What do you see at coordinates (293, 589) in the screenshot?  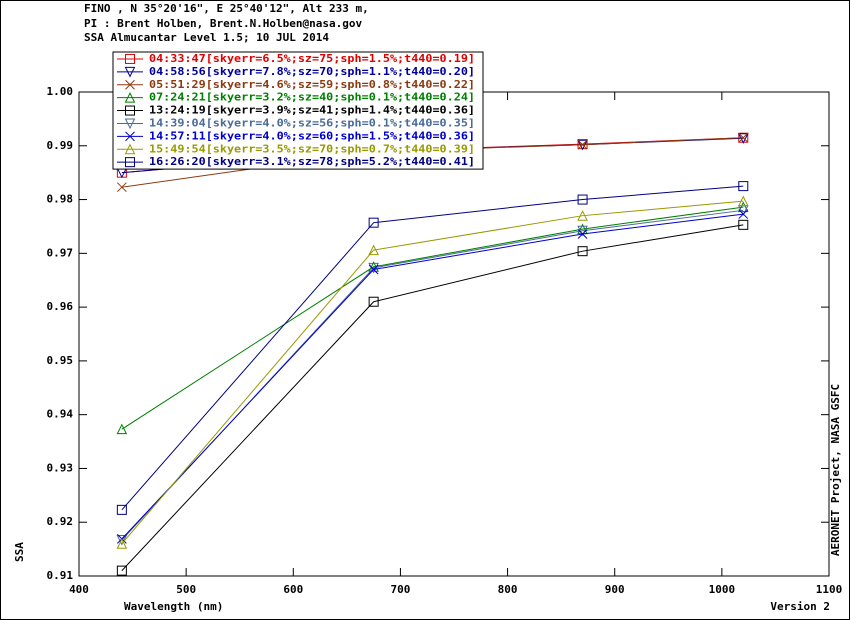 I see `x-tick-label: 600` at bounding box center [293, 589].